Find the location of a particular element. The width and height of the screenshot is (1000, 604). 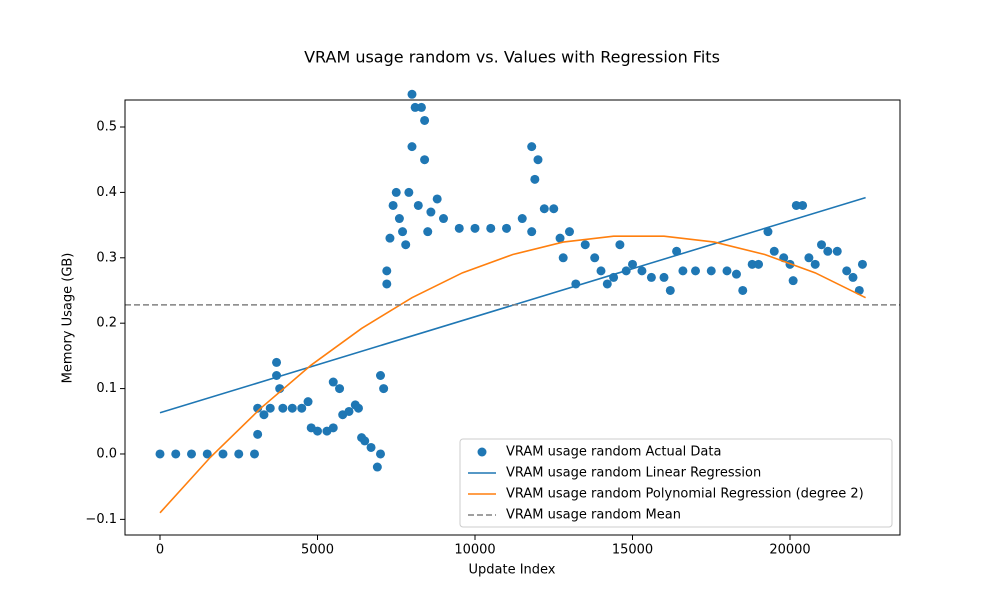

x-tick-label: 10000 is located at coordinates (474, 550).